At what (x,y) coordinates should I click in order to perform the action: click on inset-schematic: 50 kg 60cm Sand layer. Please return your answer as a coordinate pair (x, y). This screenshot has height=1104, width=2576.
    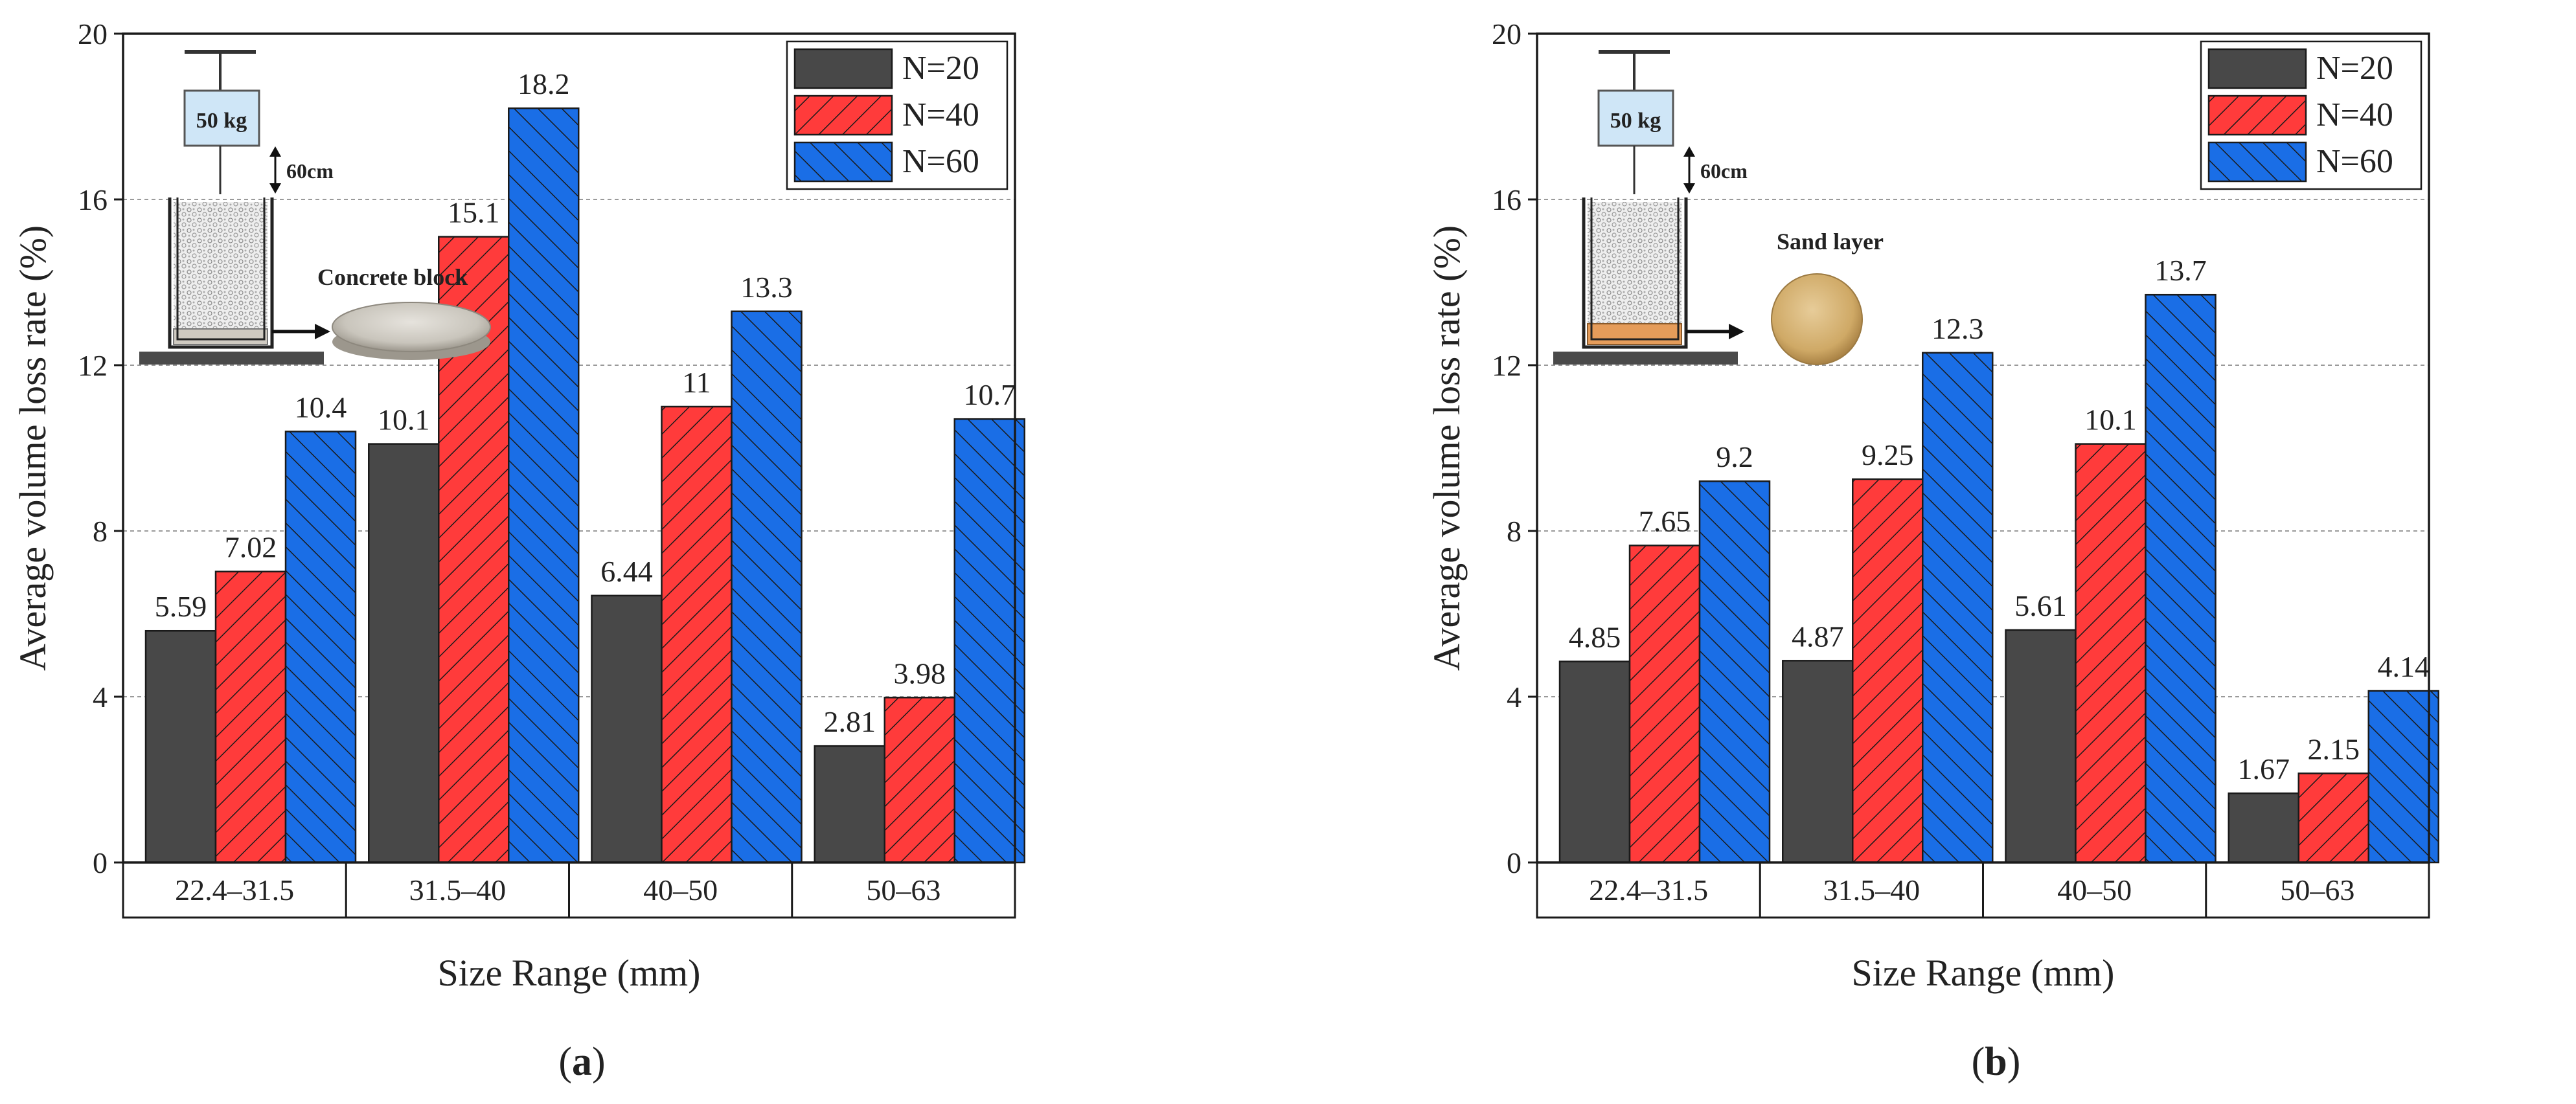
    Looking at the image, I should click on (1719, 207).